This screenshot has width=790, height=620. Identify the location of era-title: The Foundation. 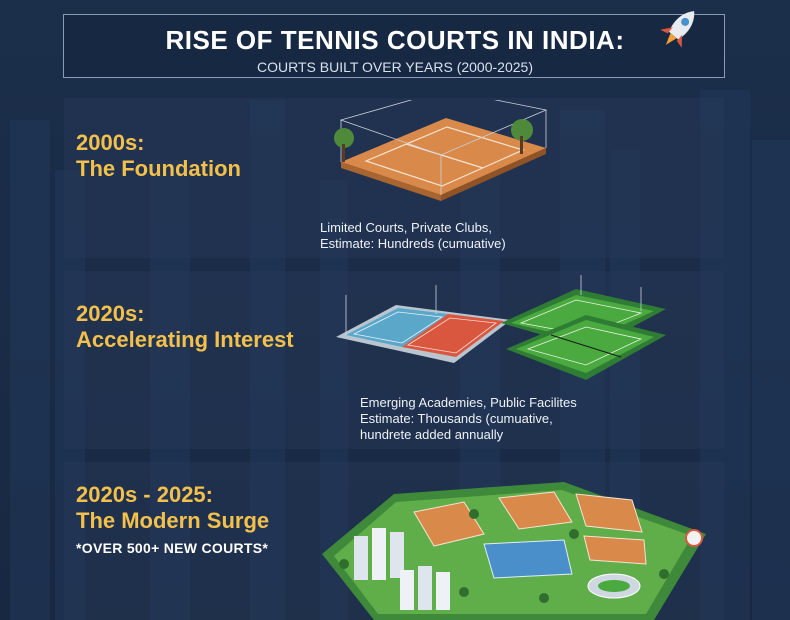
(158, 168).